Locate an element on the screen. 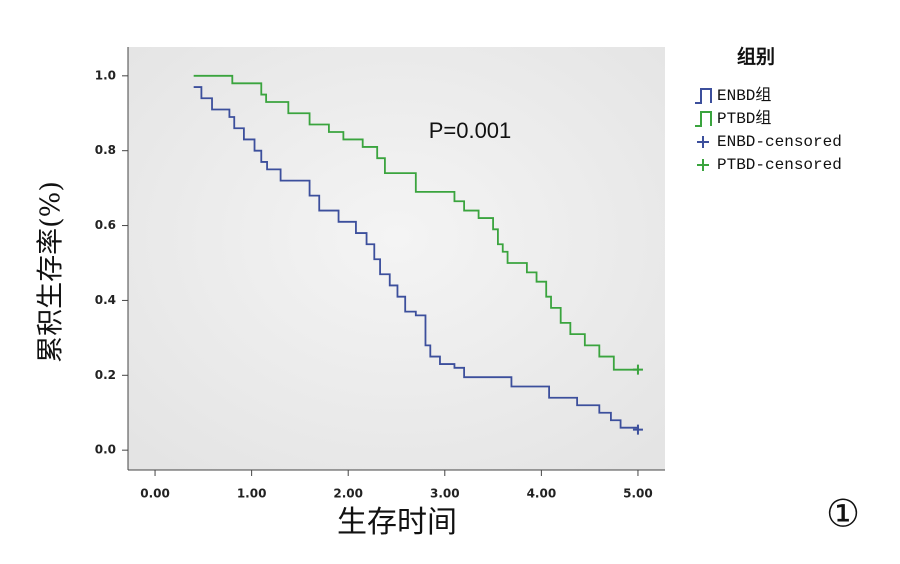 This screenshot has height=564, width=900. figure-label: ① is located at coordinates (843, 514).